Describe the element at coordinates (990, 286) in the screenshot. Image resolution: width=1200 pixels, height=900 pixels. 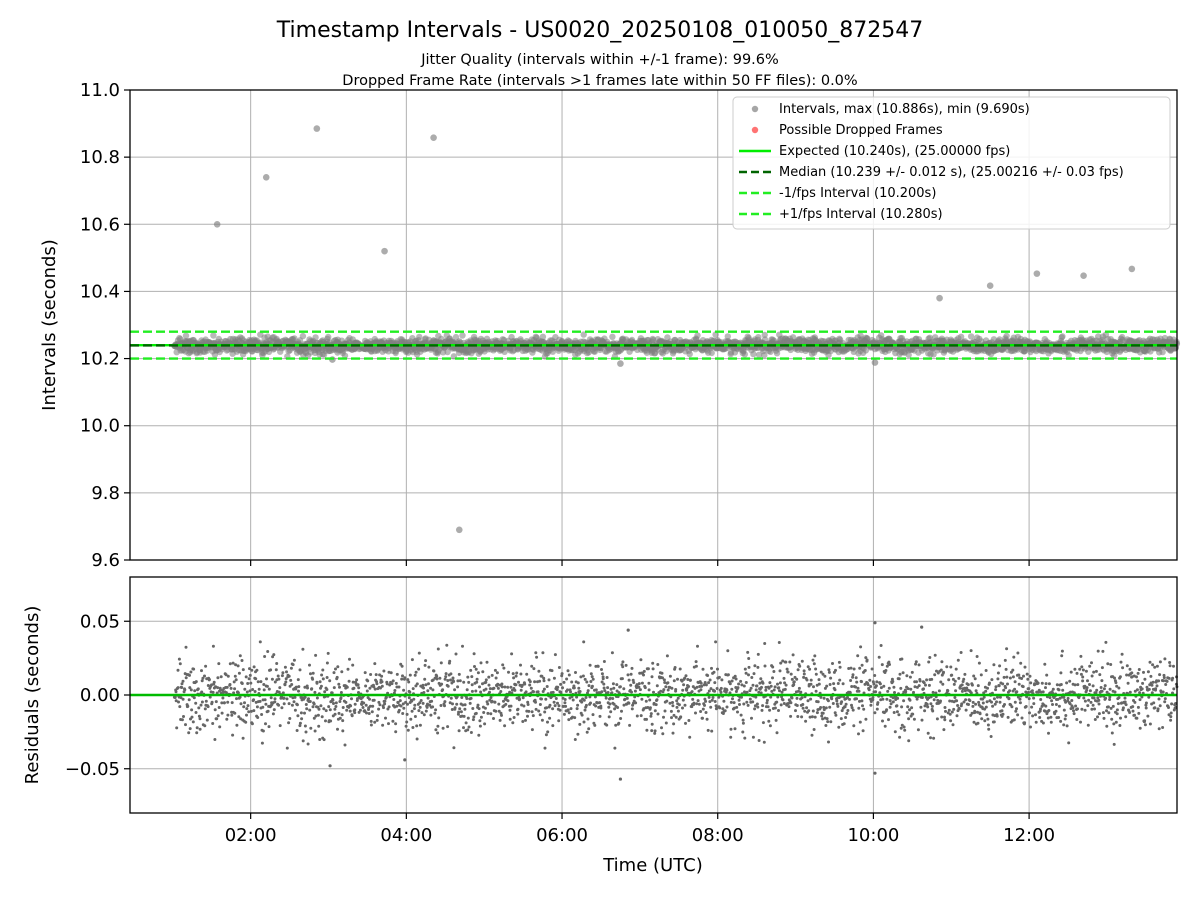
I see `interval-outlier-point` at that location.